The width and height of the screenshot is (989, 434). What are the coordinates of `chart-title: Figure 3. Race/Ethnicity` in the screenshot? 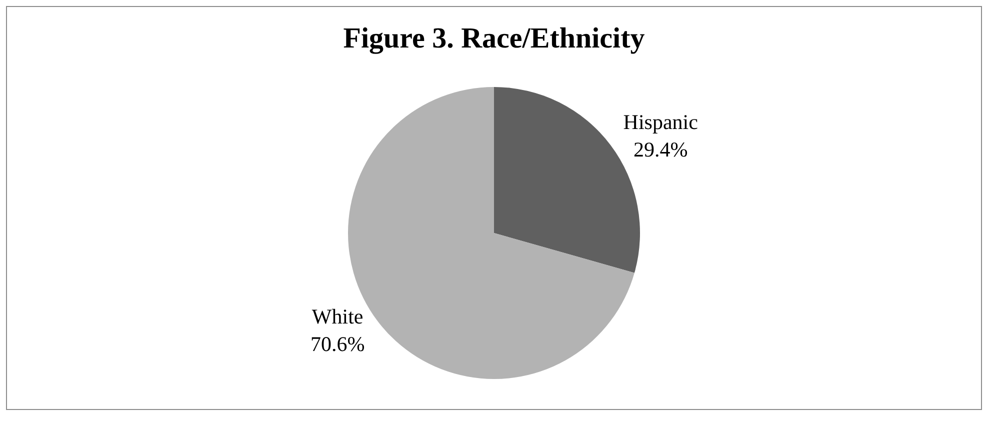 It's located at (494, 38).